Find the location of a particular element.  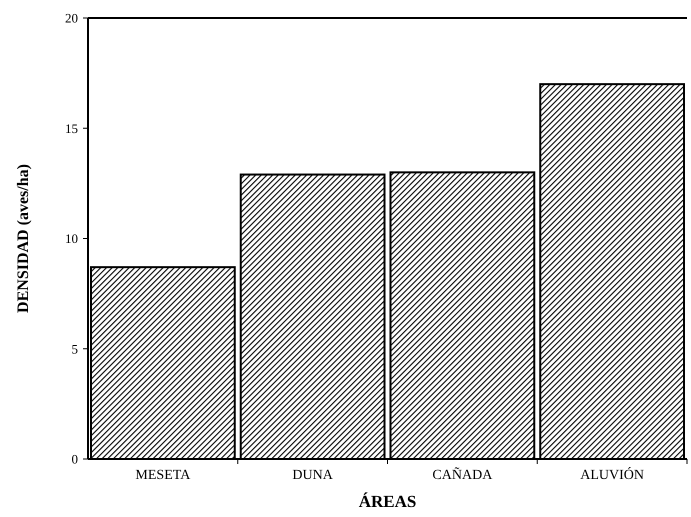

y-tick-label: 5 is located at coordinates (75, 348).